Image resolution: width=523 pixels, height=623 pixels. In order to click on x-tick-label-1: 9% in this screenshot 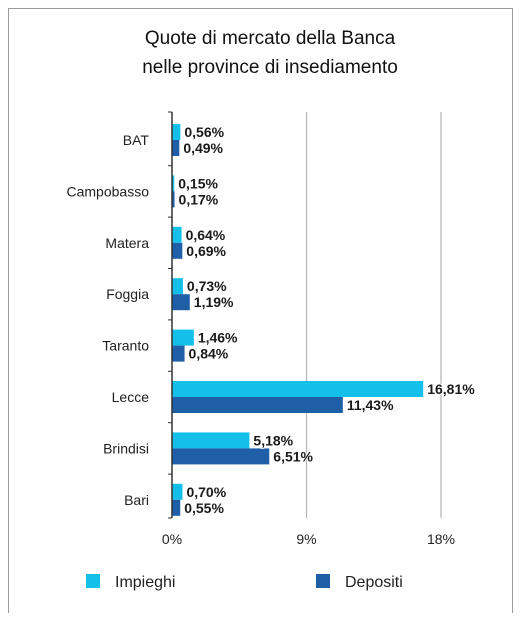, I will do `click(306, 539)`.